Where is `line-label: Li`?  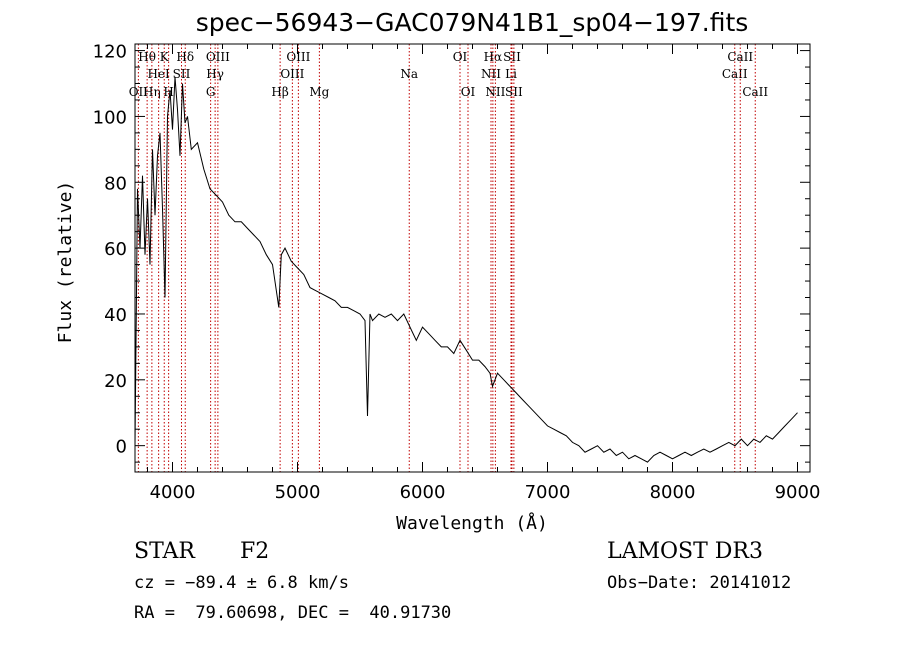 line-label: Li is located at coordinates (511, 74).